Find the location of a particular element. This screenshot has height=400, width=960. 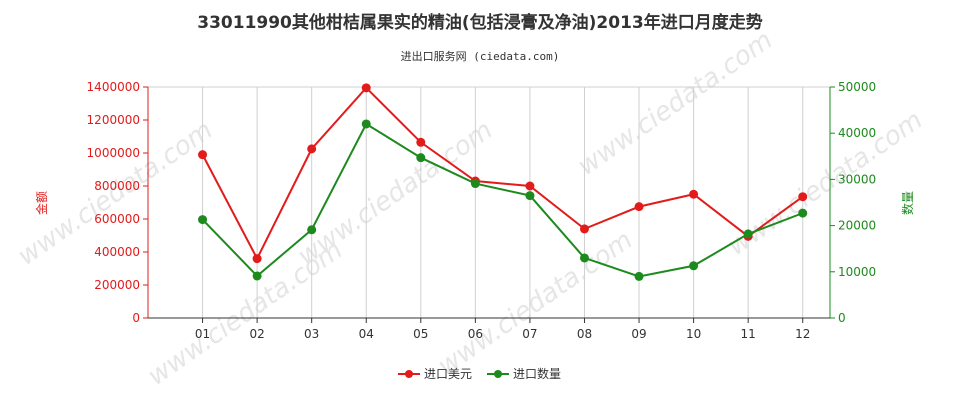

y-axis-left-label: 金额 is located at coordinates (41, 203).